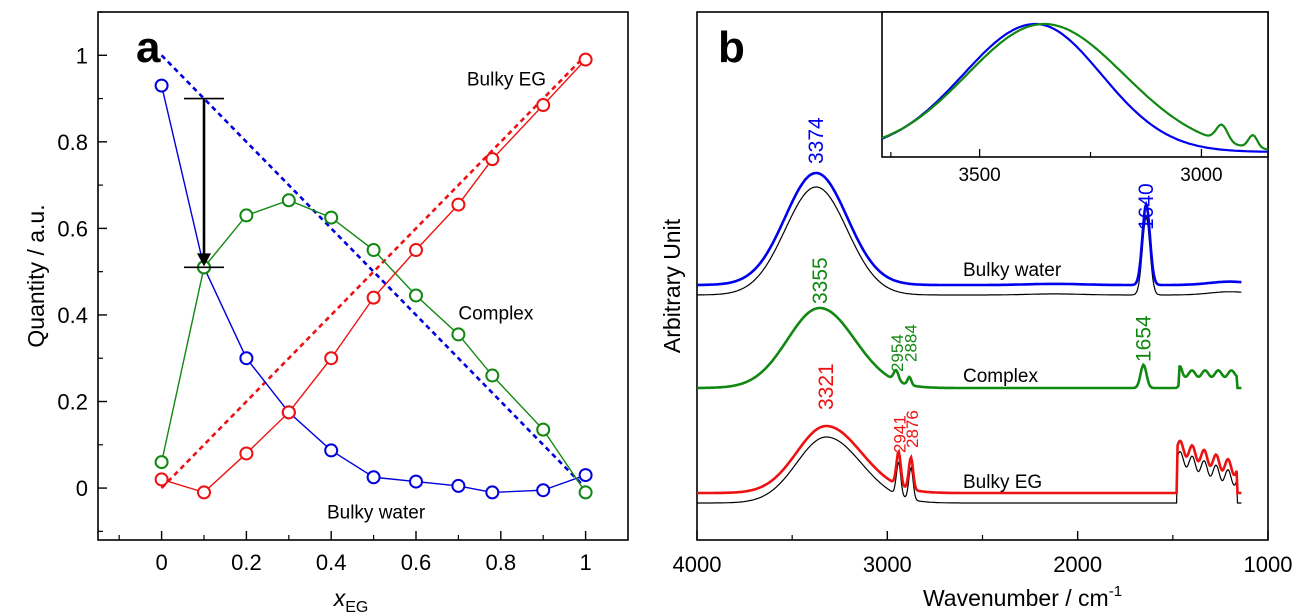 Image resolution: width=1298 pixels, height=614 pixels. Describe the element at coordinates (82, 488) in the screenshot. I see `y-tick-label: 0` at that location.